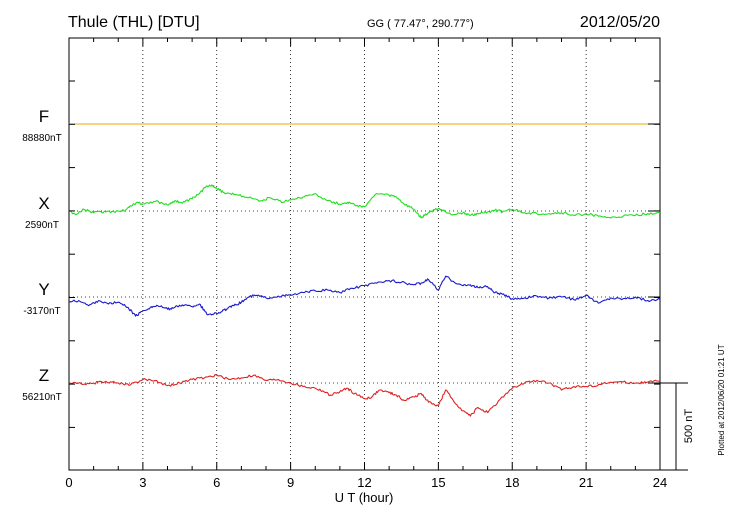  What do you see at coordinates (44, 116) in the screenshot?
I see `component-letter-f: F` at bounding box center [44, 116].